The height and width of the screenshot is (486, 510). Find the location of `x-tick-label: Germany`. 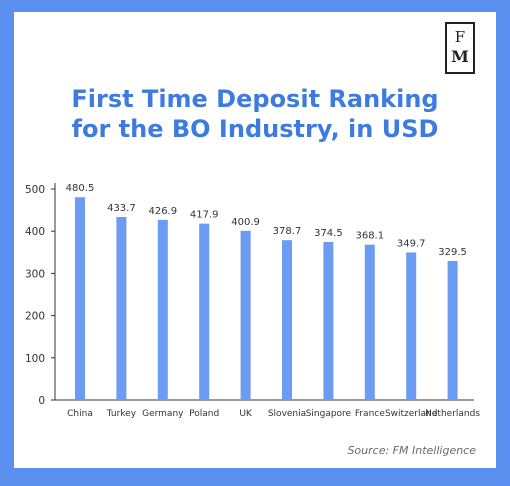

x-tick-label: Germany is located at coordinates (163, 414).